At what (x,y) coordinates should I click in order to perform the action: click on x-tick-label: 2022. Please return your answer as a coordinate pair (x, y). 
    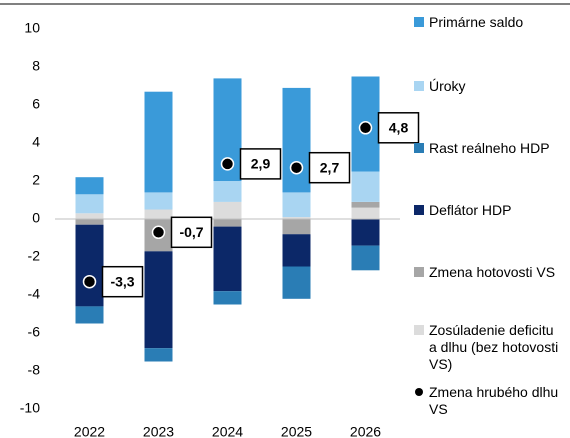
    Looking at the image, I should click on (89, 431).